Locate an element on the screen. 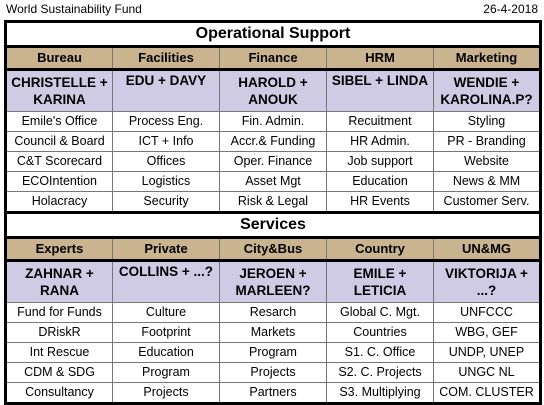  table-cell: Logistics is located at coordinates (166, 181).